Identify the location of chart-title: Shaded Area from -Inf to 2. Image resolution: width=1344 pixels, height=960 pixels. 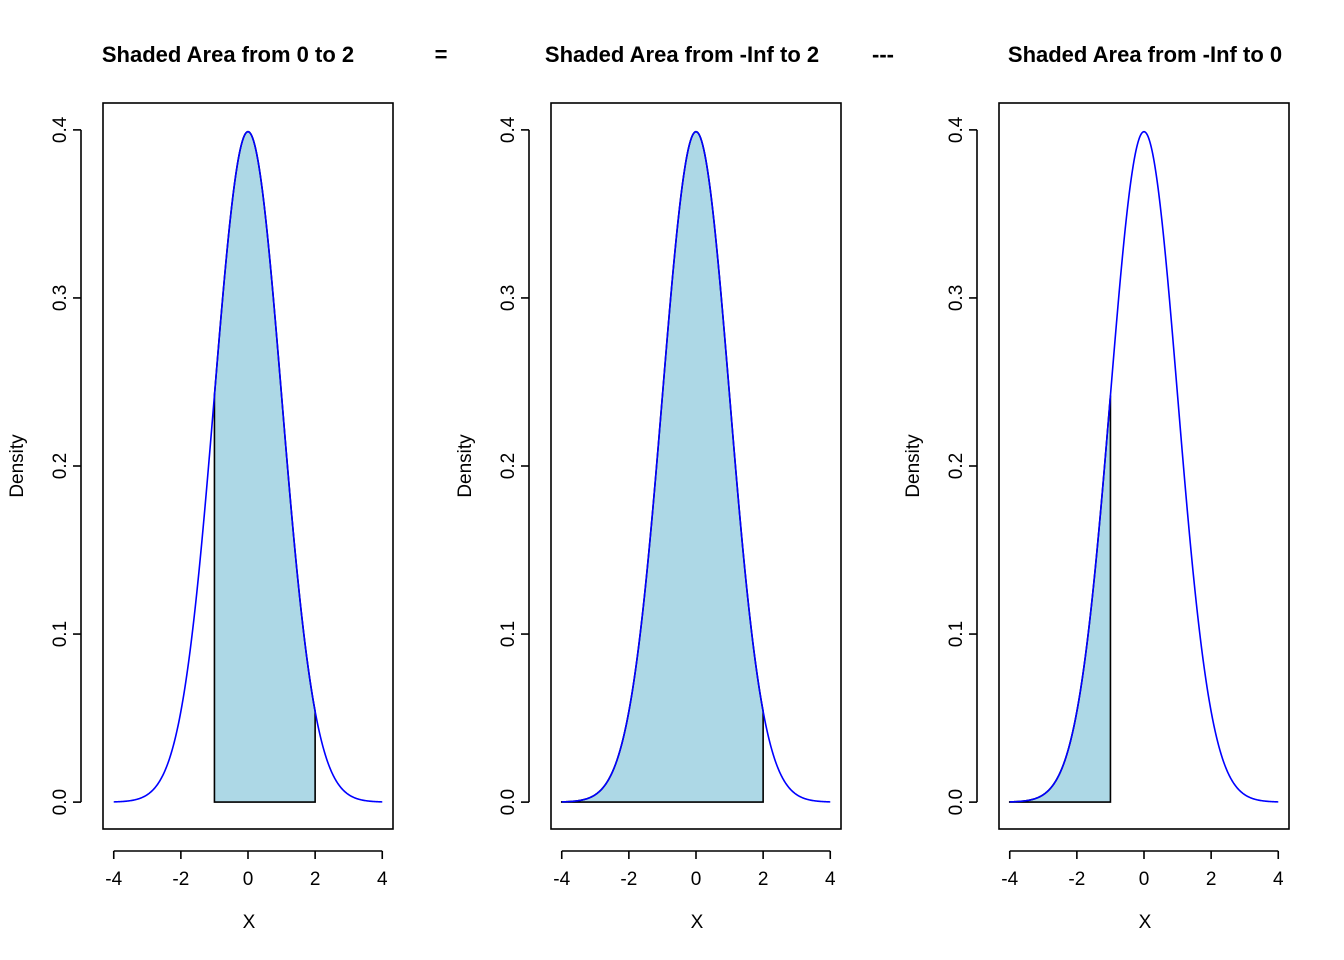
(682, 54).